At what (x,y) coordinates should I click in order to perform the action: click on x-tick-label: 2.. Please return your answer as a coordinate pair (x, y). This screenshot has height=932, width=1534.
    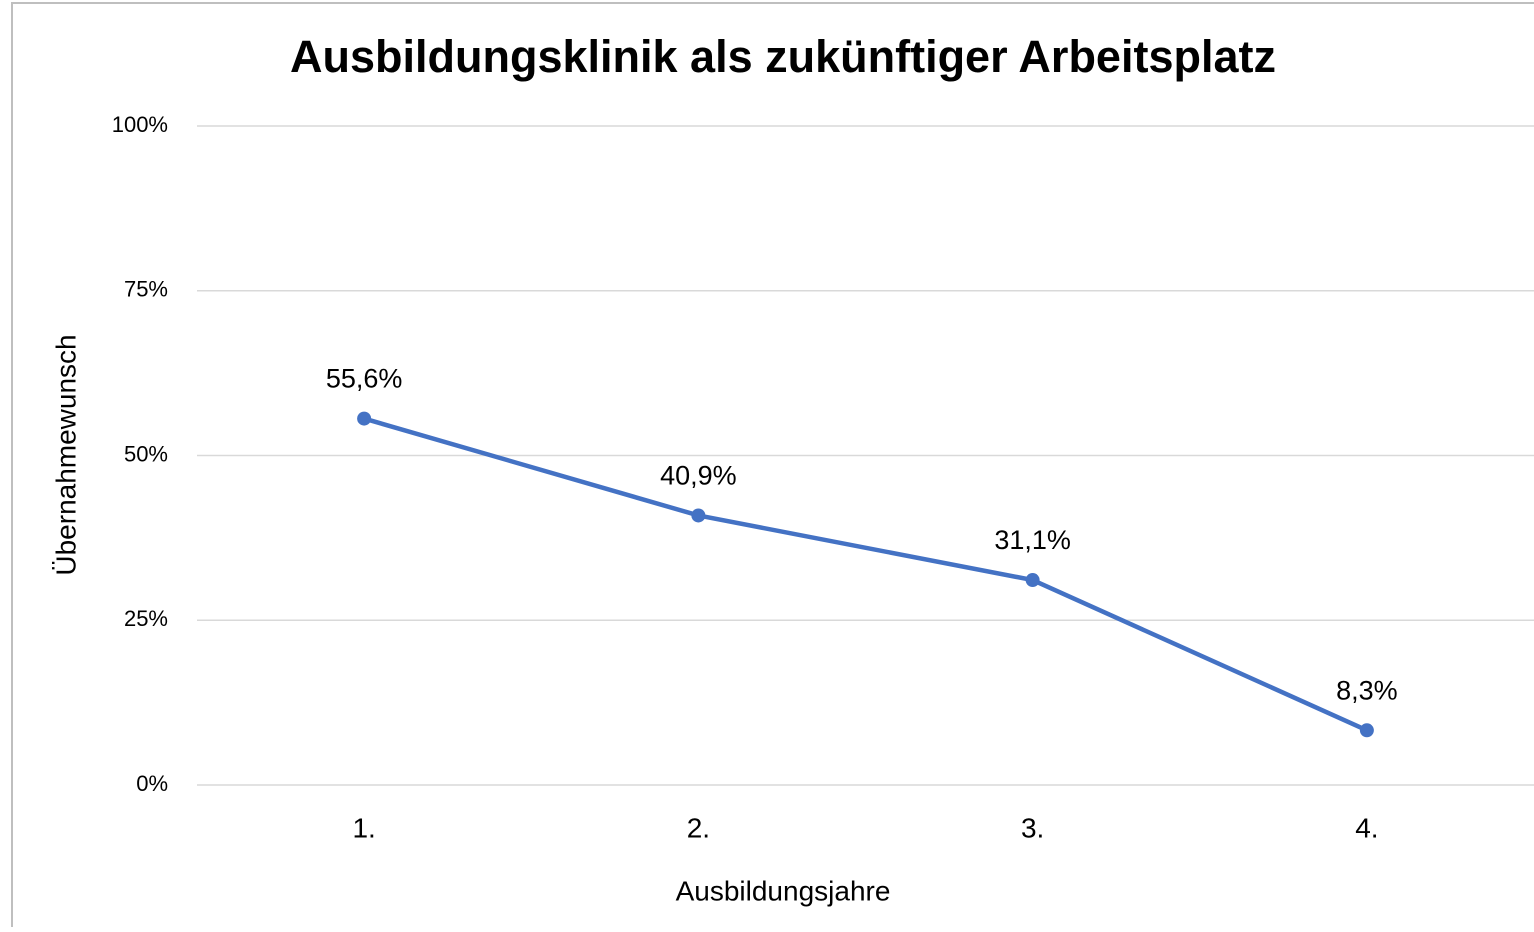
    Looking at the image, I should click on (698, 827).